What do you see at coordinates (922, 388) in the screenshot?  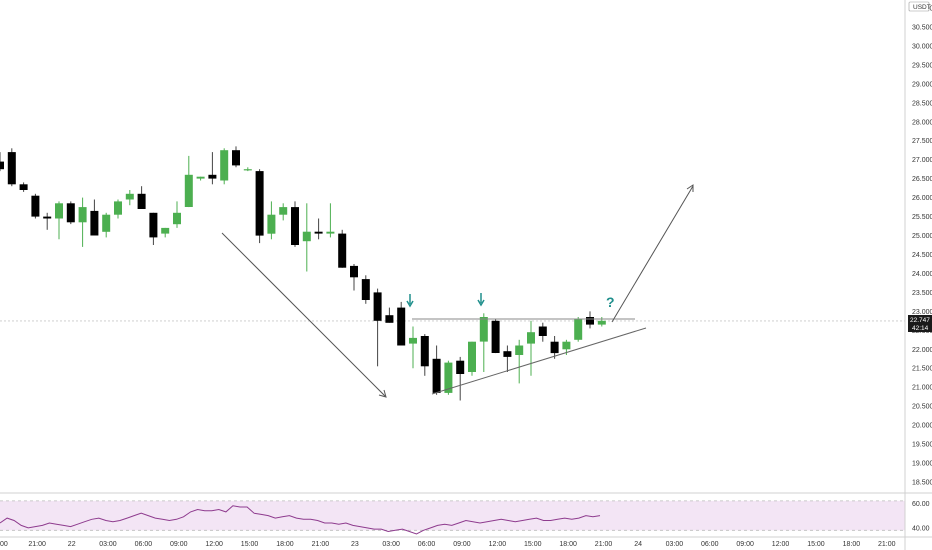 I see `price-tick-label: 21.000` at bounding box center [922, 388].